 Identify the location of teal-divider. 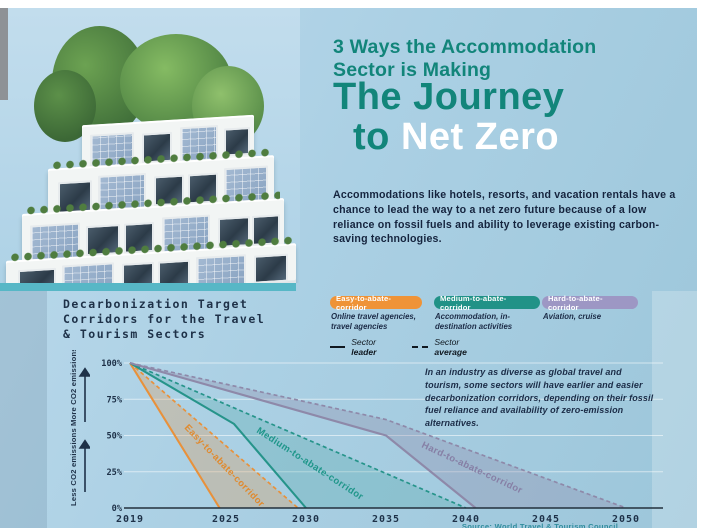
(148, 287).